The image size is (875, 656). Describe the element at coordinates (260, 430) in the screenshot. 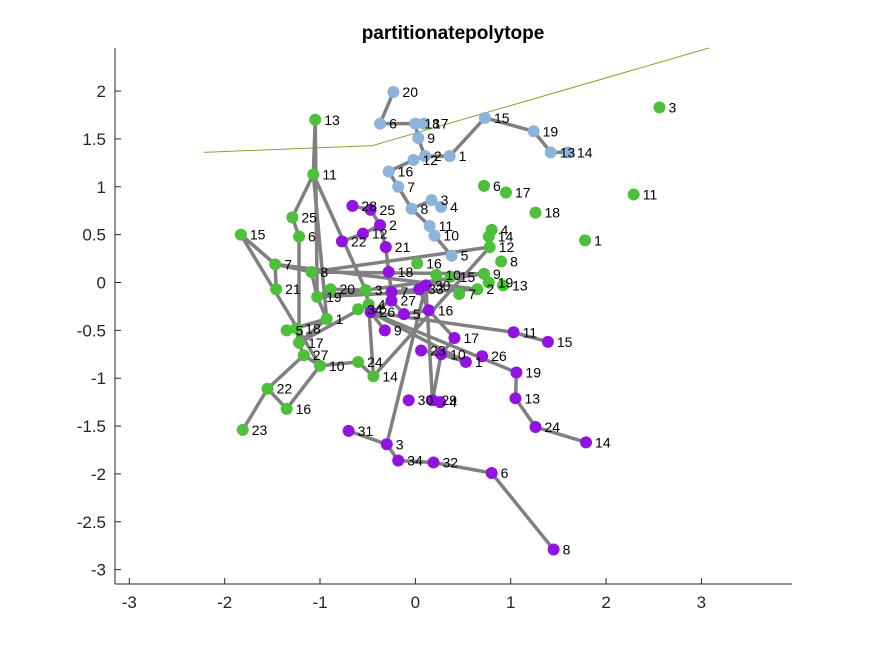

I see `node-label-1-23: 23` at that location.